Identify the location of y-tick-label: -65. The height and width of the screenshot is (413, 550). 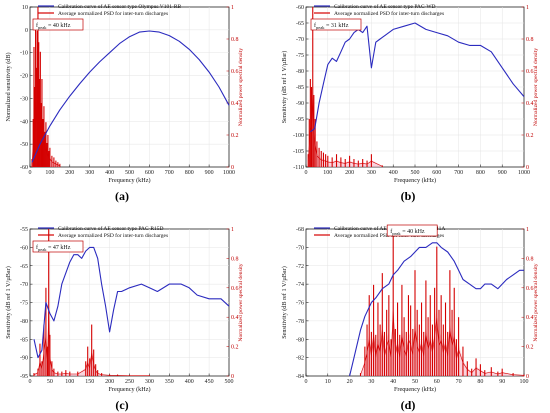
(300, 24).